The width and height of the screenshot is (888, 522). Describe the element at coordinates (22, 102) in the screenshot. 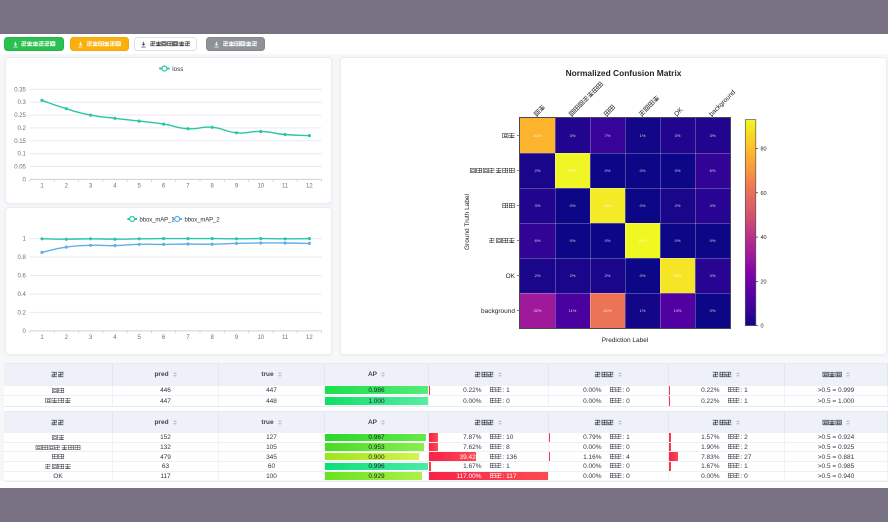

I see `svg-text: 0.3` at that location.